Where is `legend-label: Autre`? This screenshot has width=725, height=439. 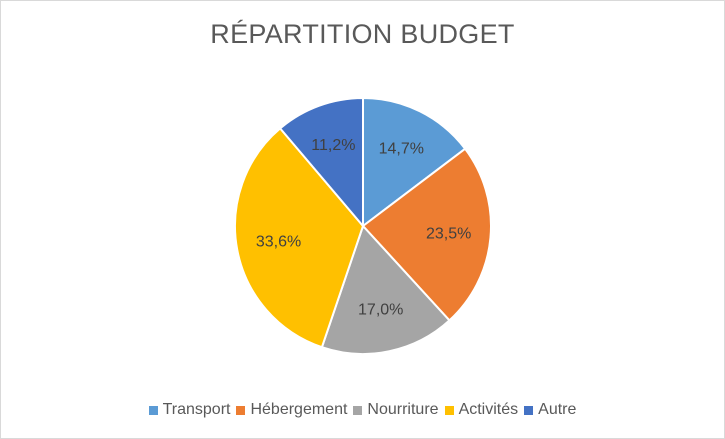
legend-label: Autre is located at coordinates (557, 409).